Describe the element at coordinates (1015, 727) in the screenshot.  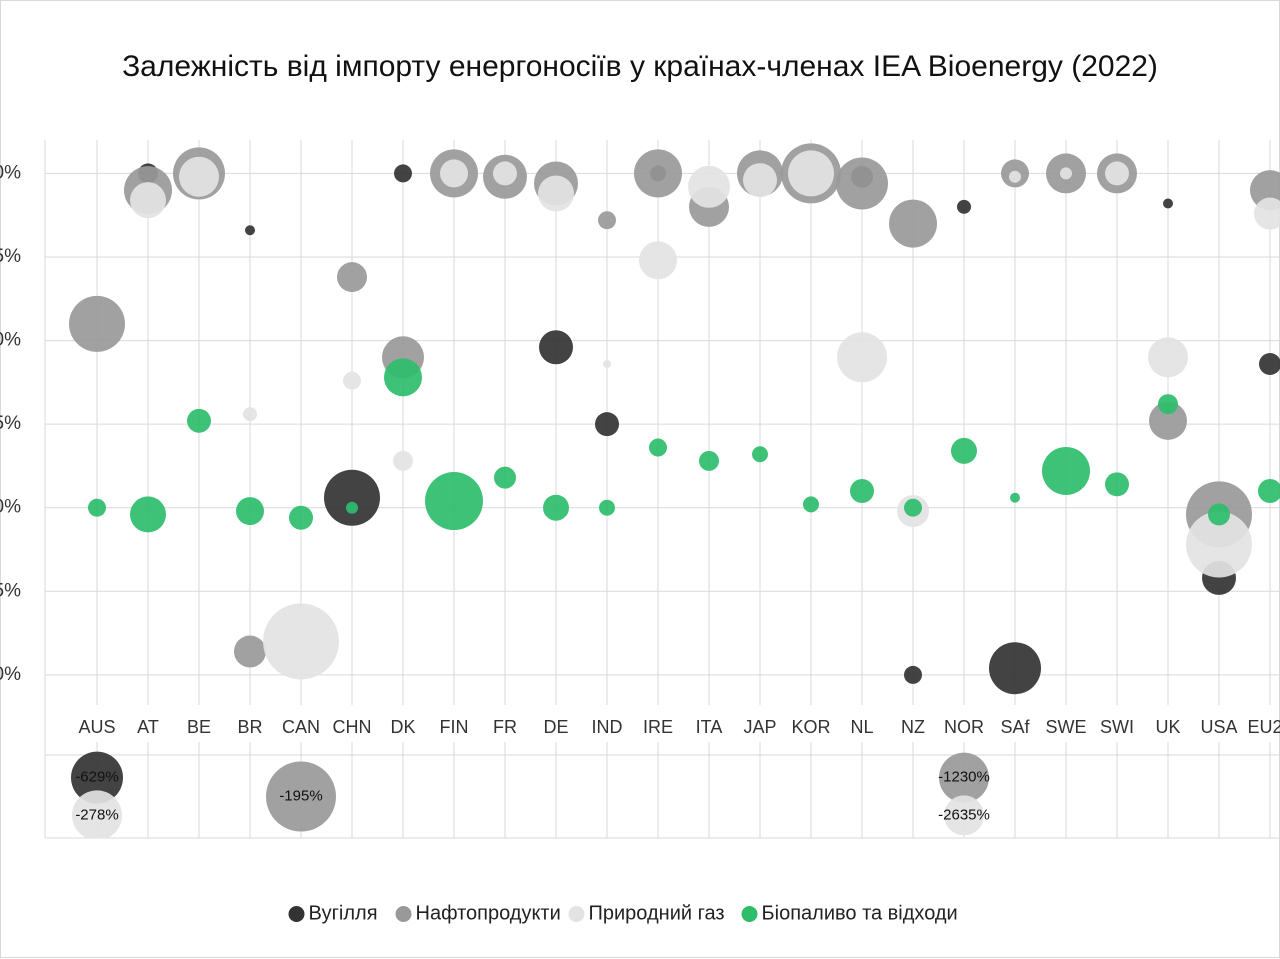
I see `x-tick-label: SAf` at that location.